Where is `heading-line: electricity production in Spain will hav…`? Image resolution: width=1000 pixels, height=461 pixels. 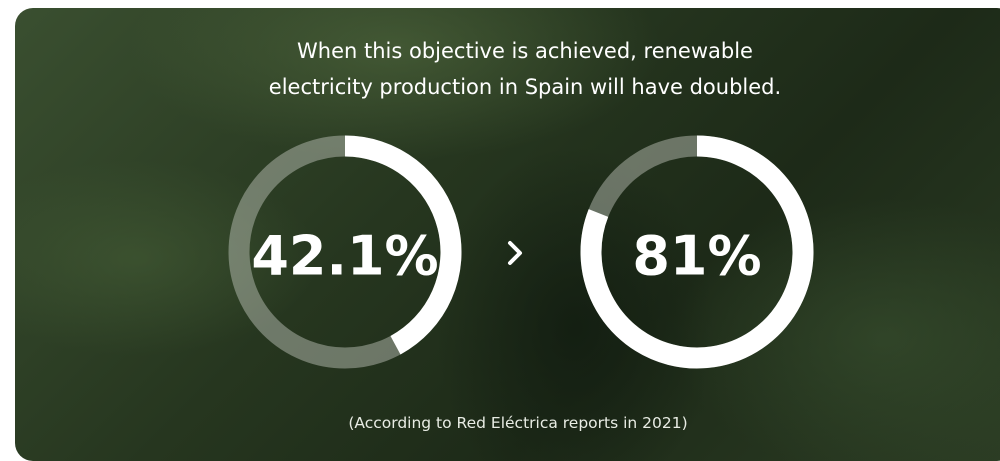 heading-line: electricity production in Spain will hav… is located at coordinates (525, 87).